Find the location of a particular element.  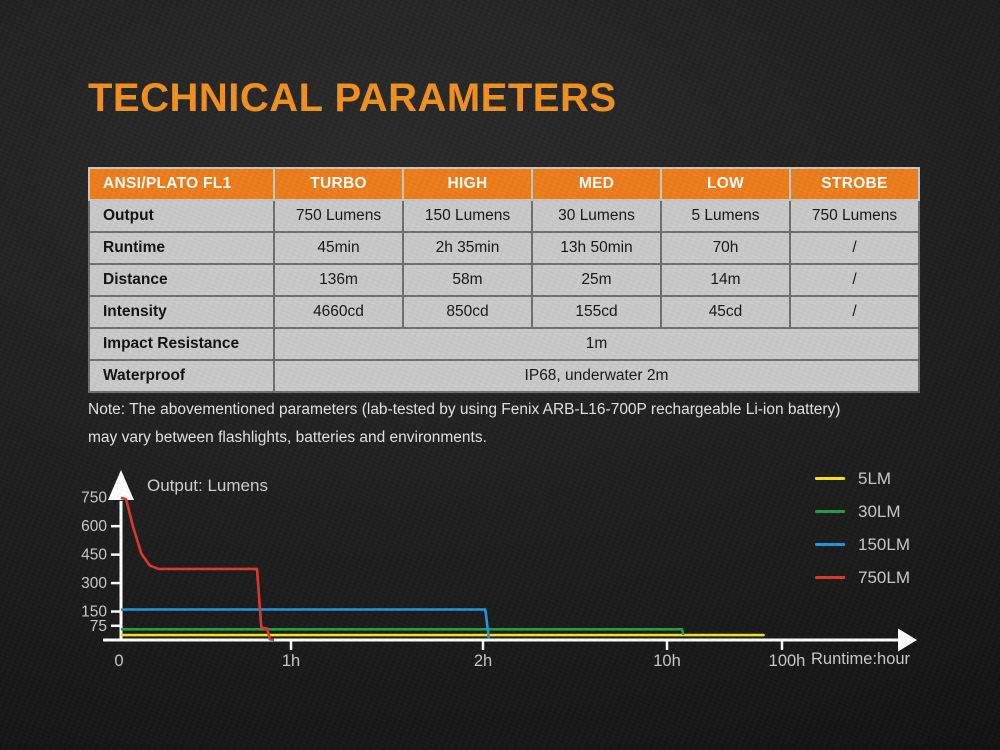

legend-swatch-150lm is located at coordinates (830, 544).